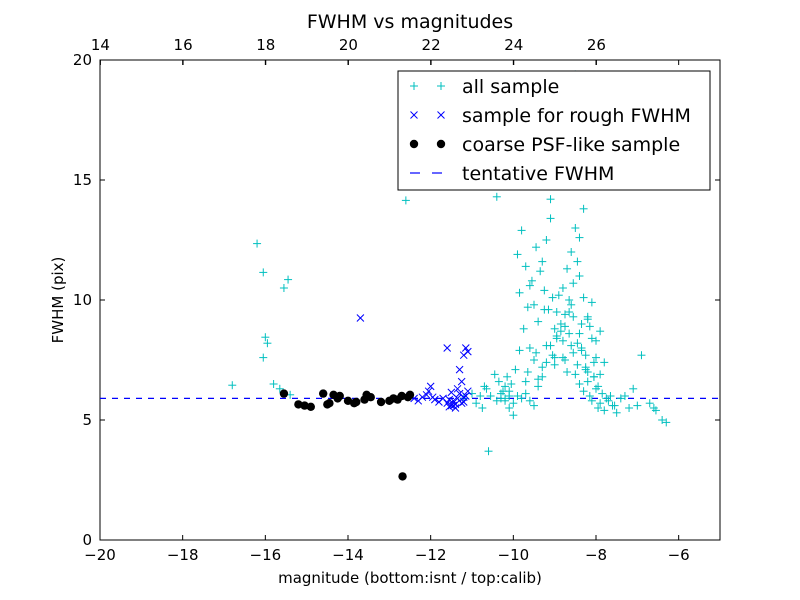 The image size is (800, 600). I want to click on x-tick-label: −14, so click(348, 555).